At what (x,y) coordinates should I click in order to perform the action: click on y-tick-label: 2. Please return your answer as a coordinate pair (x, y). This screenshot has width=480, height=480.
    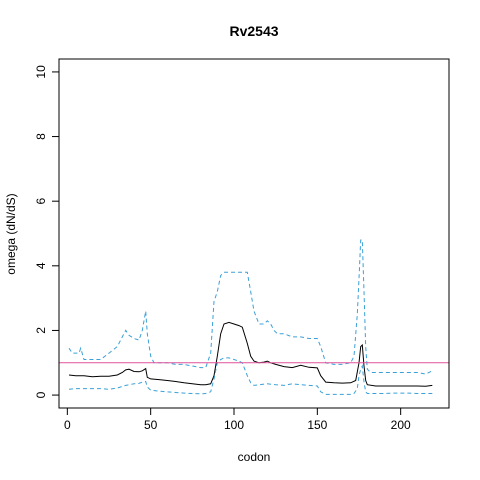
    Looking at the image, I should click on (41, 330).